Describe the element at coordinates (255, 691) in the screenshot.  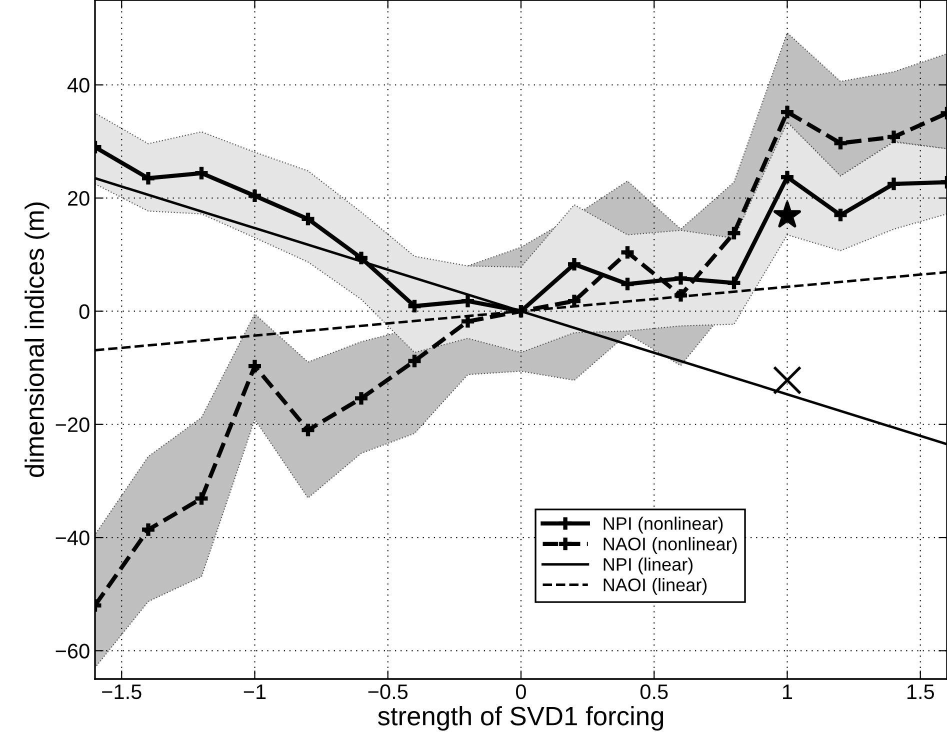
I see `x-tick-label: −1` at that location.